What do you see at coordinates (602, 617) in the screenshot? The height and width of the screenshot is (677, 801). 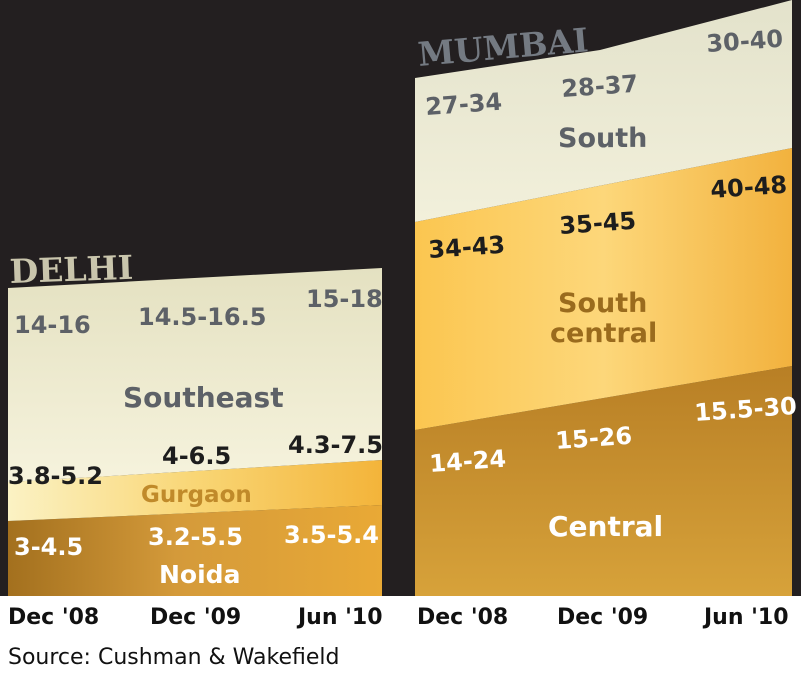 I see `mumbai-x-label-dec09: Dec '09` at bounding box center [602, 617].